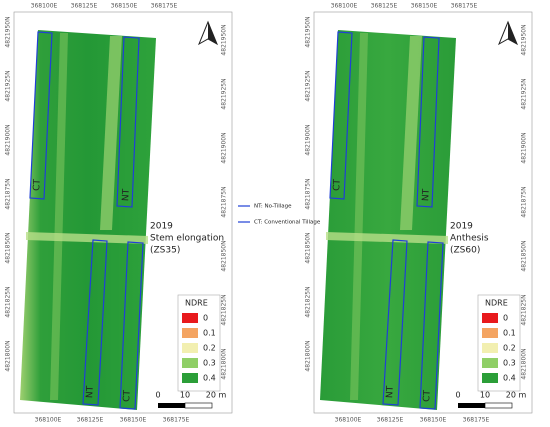 This screenshot has height=427, width=550. What do you see at coordinates (509, 378) in the screenshot?
I see `legend-label: 0.4` at bounding box center [509, 378].